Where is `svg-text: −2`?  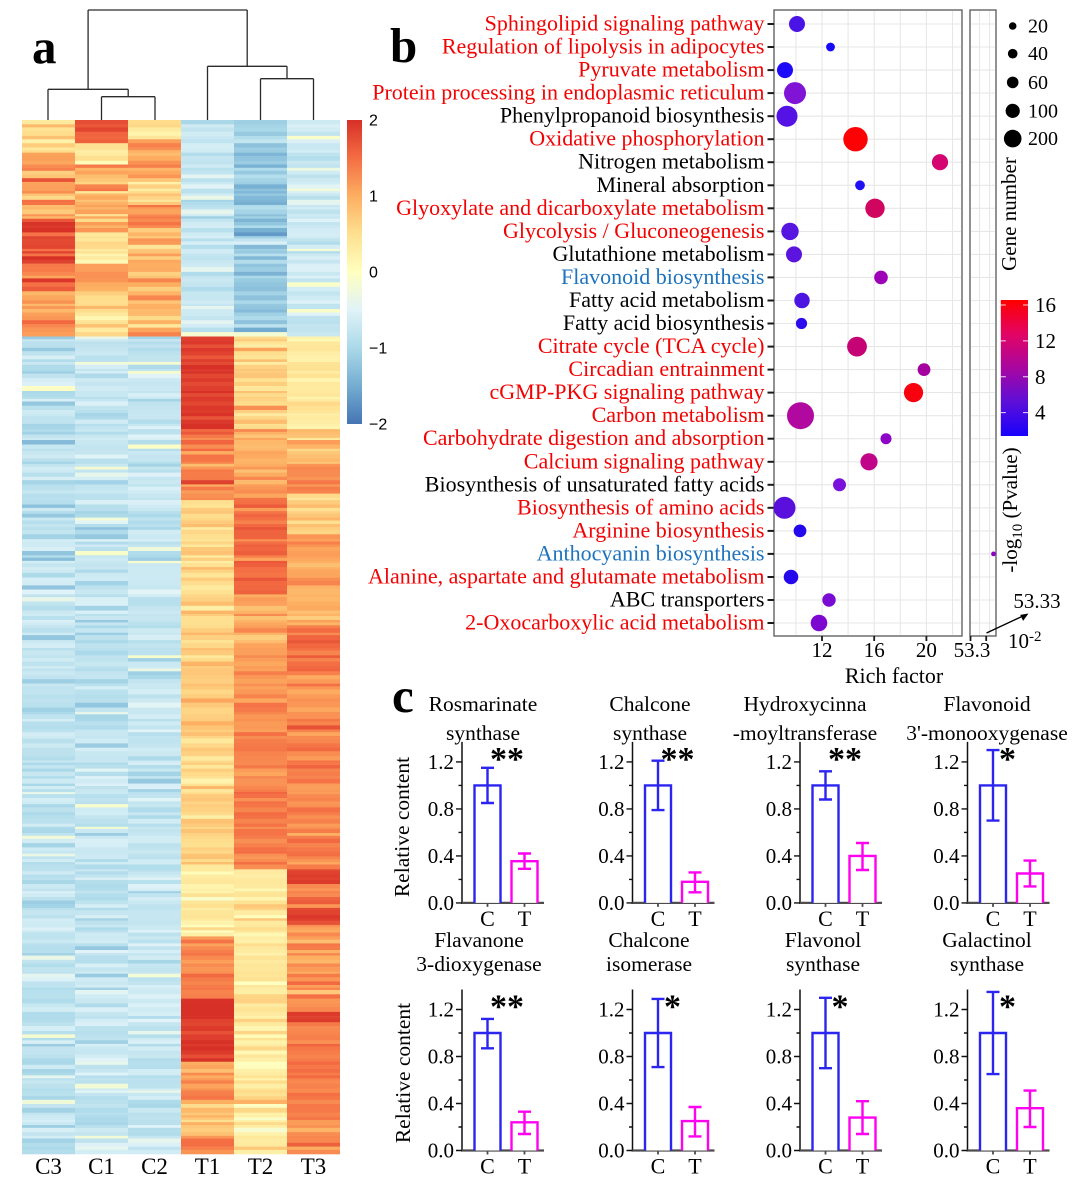 svg-text: −2 is located at coordinates (378, 425).